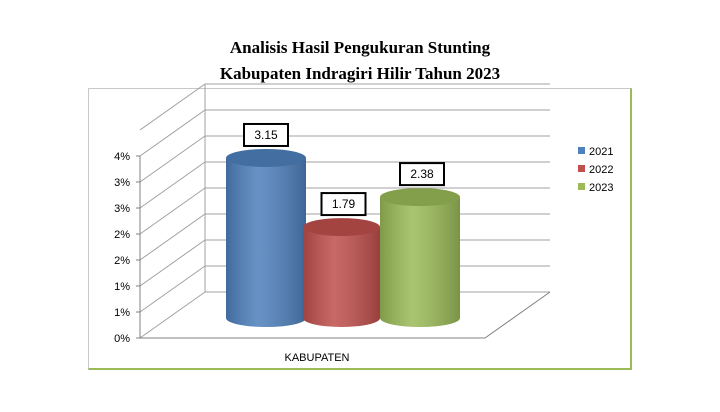  Describe the element at coordinates (360, 73) in the screenshot. I see `chart-subtitle: Kabupaten Indragiri Hilir Tahun 2023` at that location.